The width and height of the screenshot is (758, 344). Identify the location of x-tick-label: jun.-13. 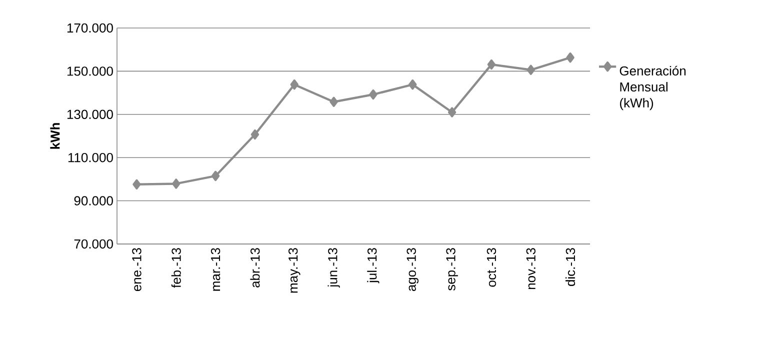
(334, 268).